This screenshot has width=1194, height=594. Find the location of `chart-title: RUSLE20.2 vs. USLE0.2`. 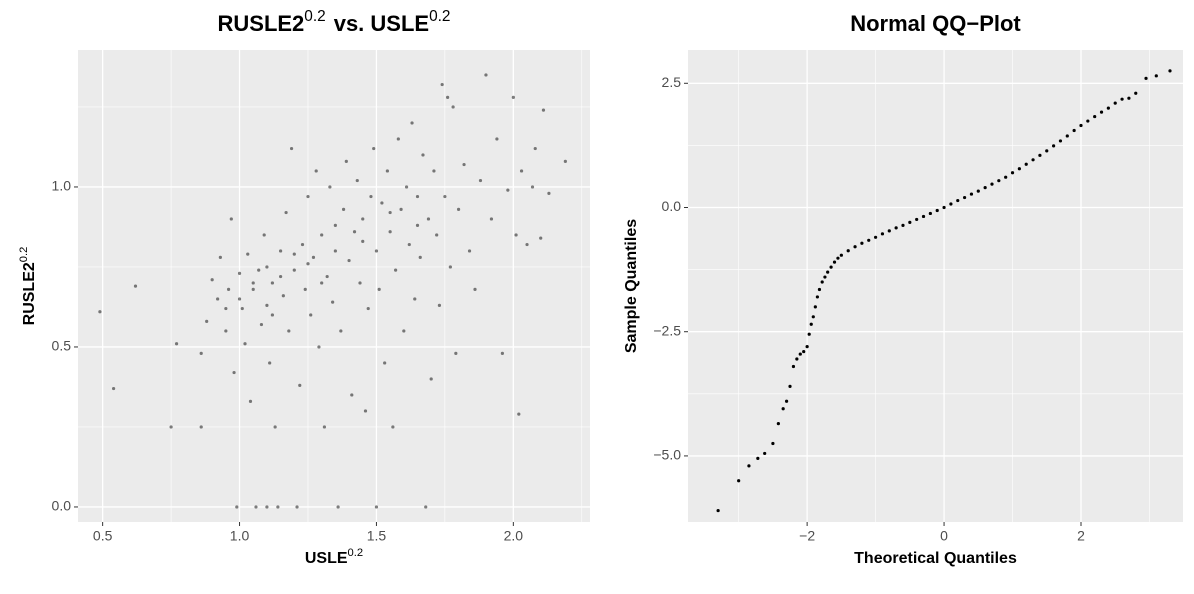

chart-title: RUSLE20.2 vs. USLE0.2 is located at coordinates (334, 22).